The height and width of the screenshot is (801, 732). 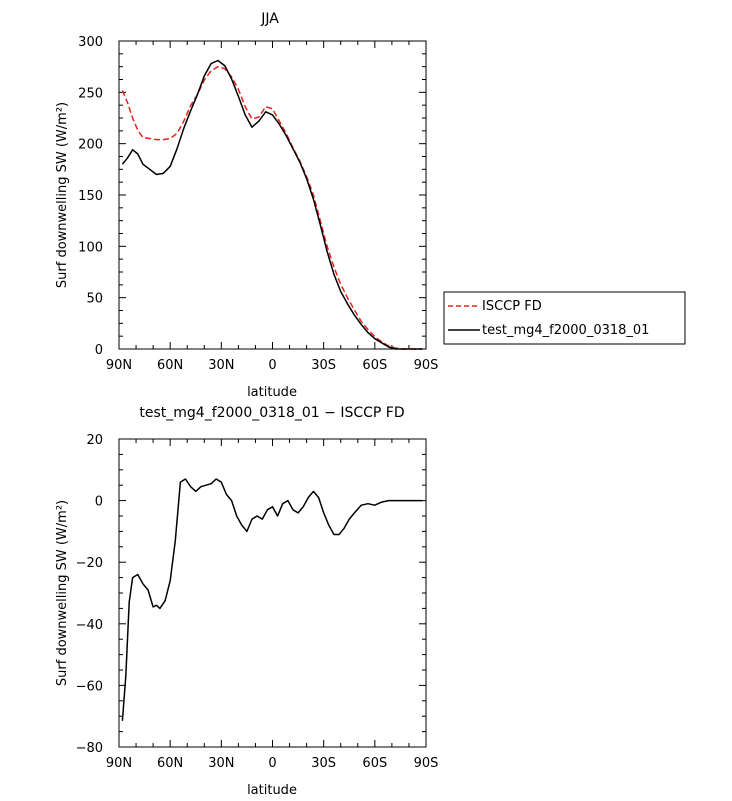 I want to click on top-series-group, so click(x=272, y=204).